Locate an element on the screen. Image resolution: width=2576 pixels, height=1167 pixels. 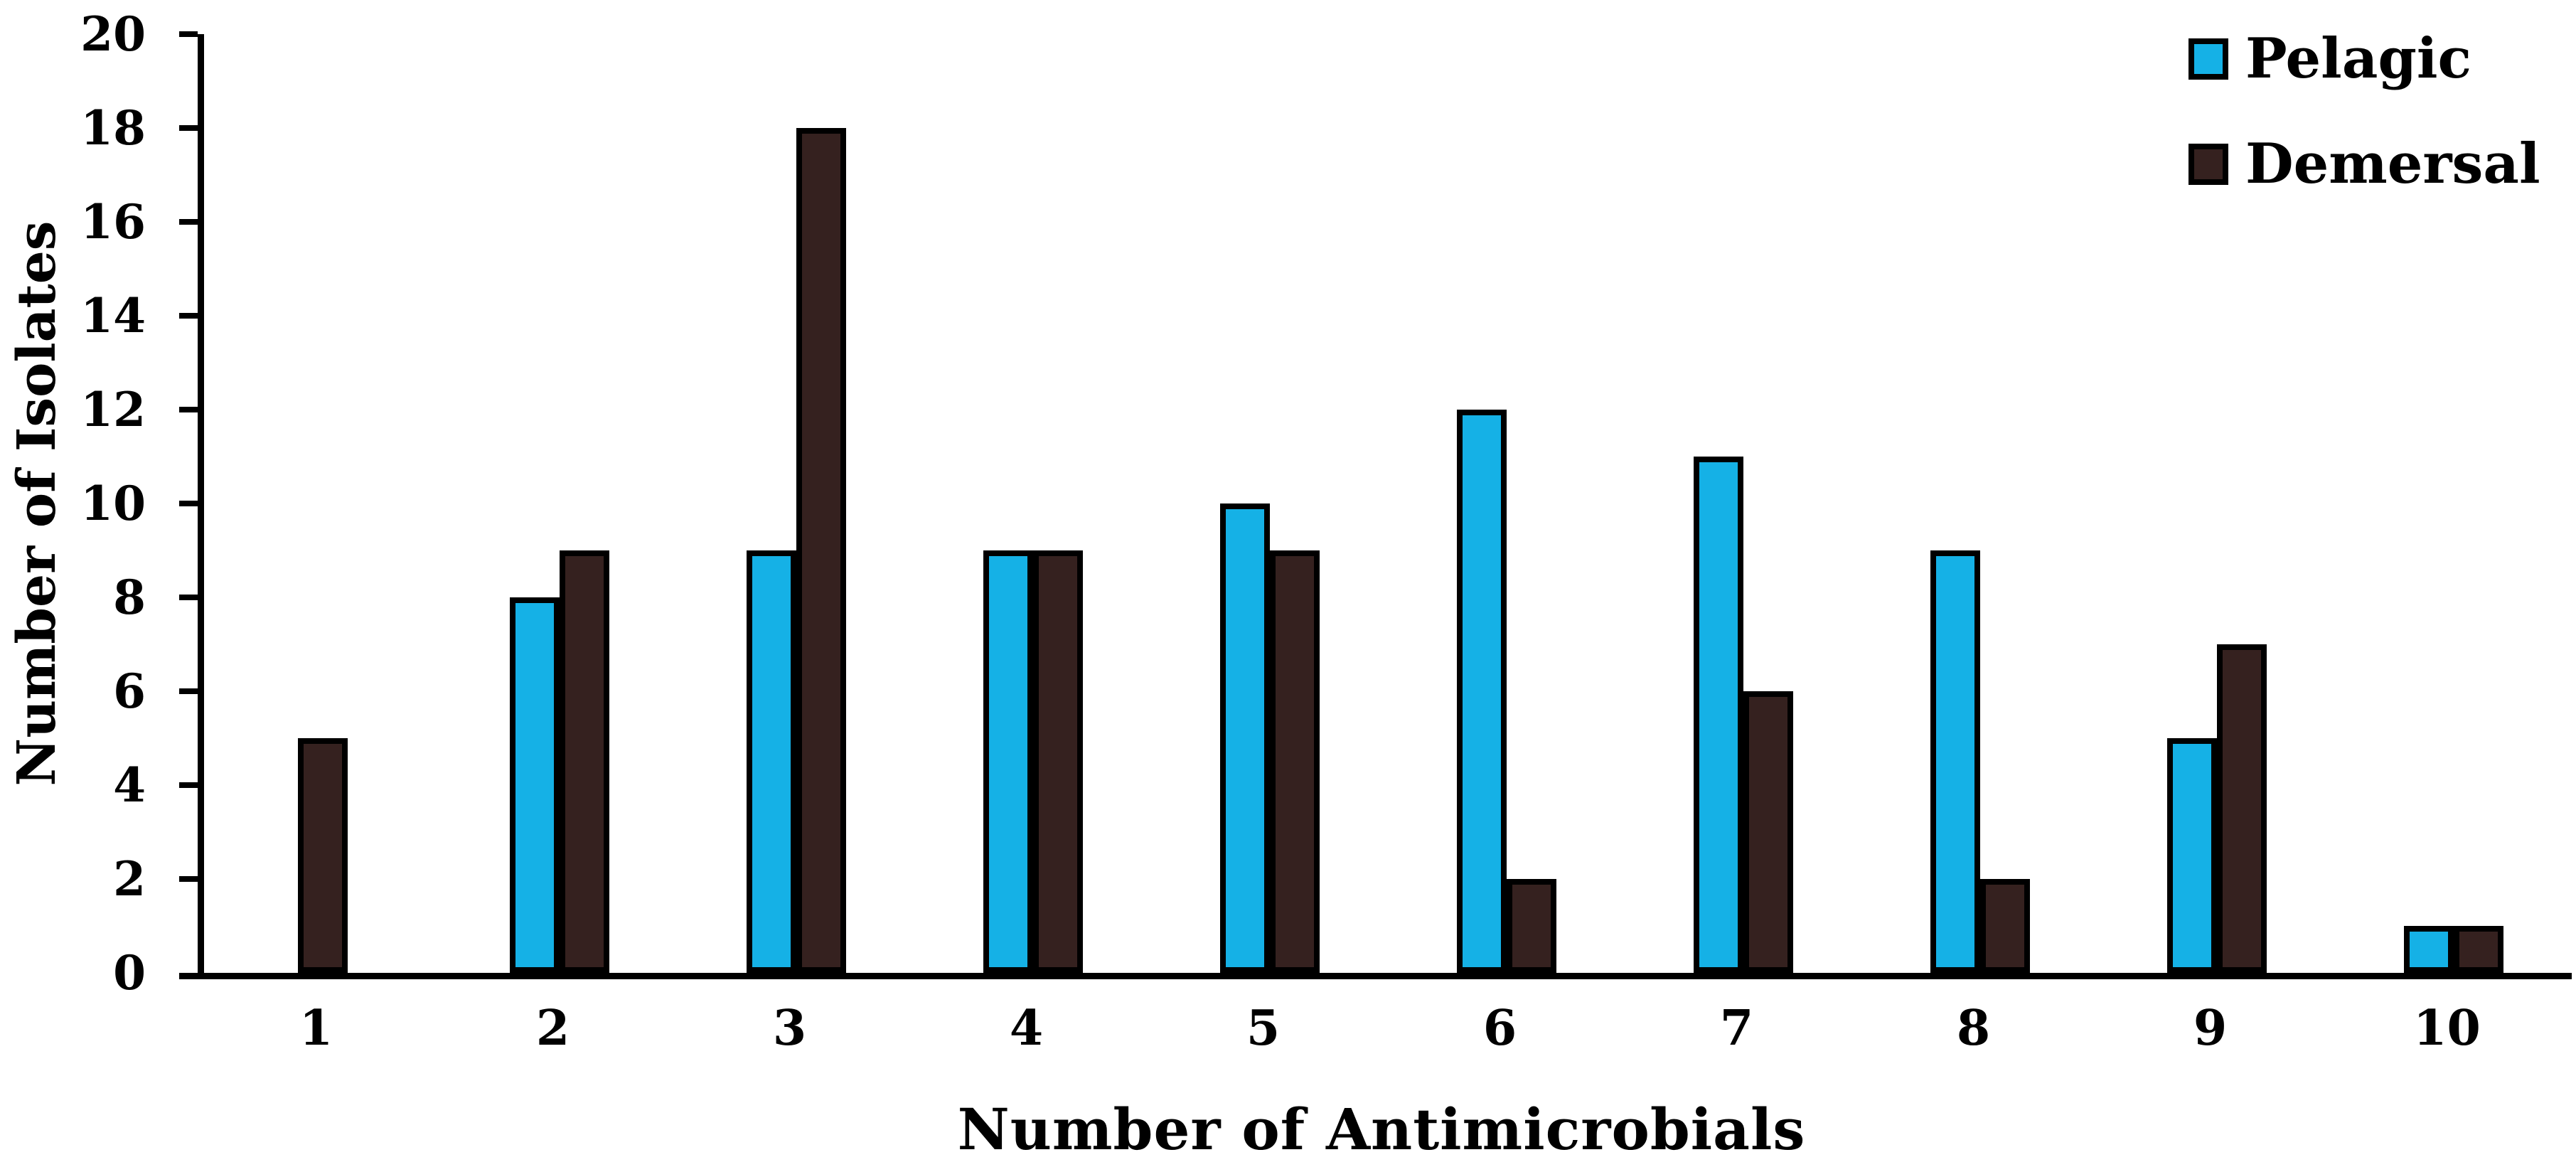
y-axis-tick-label: 16 is located at coordinates (113, 222).